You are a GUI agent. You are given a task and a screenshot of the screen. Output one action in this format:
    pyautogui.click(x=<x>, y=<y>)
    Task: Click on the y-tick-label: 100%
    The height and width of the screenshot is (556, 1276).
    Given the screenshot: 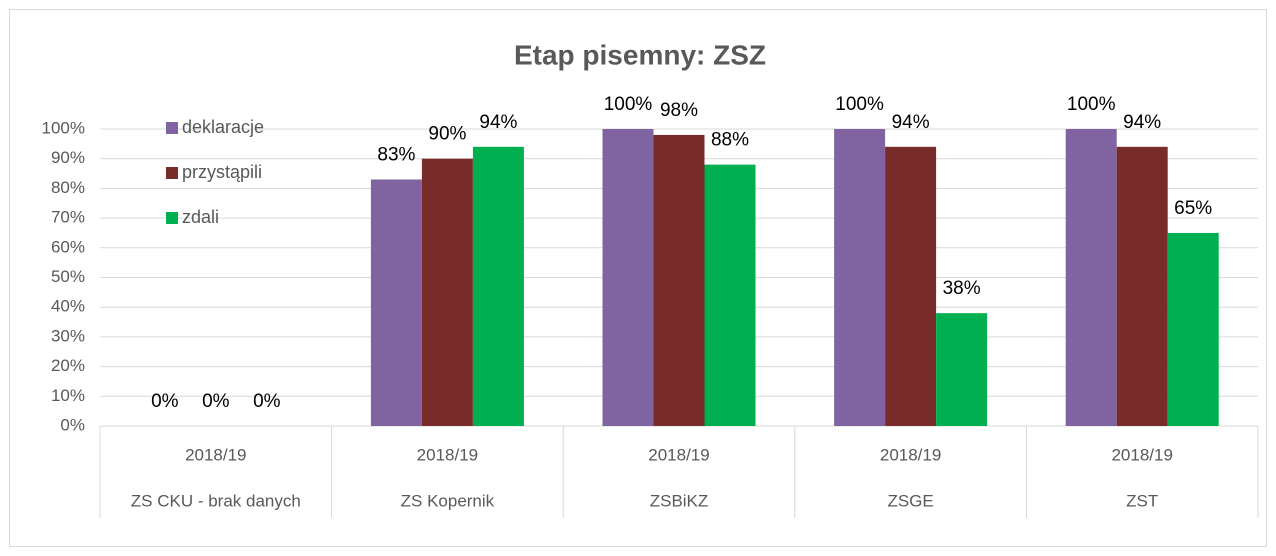 What is the action you would take?
    pyautogui.click(x=63, y=127)
    